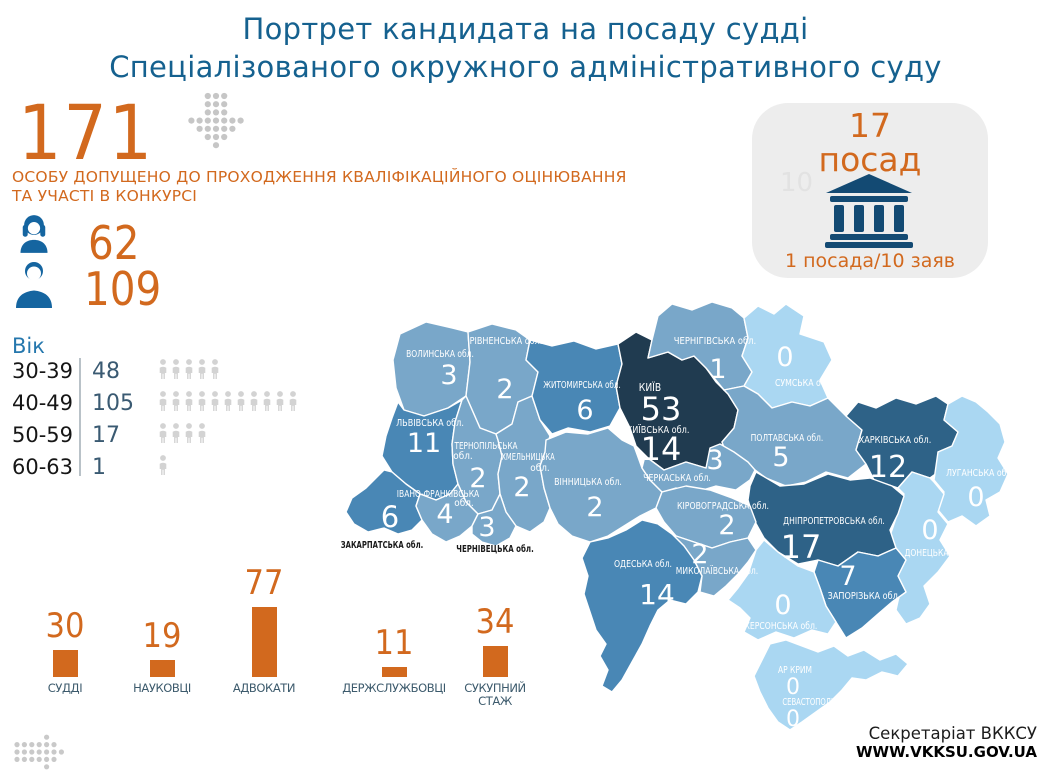 The image size is (1051, 774). Describe the element at coordinates (929, 530) in the screenshot. I see `map-value-donetsk: 0` at that location.